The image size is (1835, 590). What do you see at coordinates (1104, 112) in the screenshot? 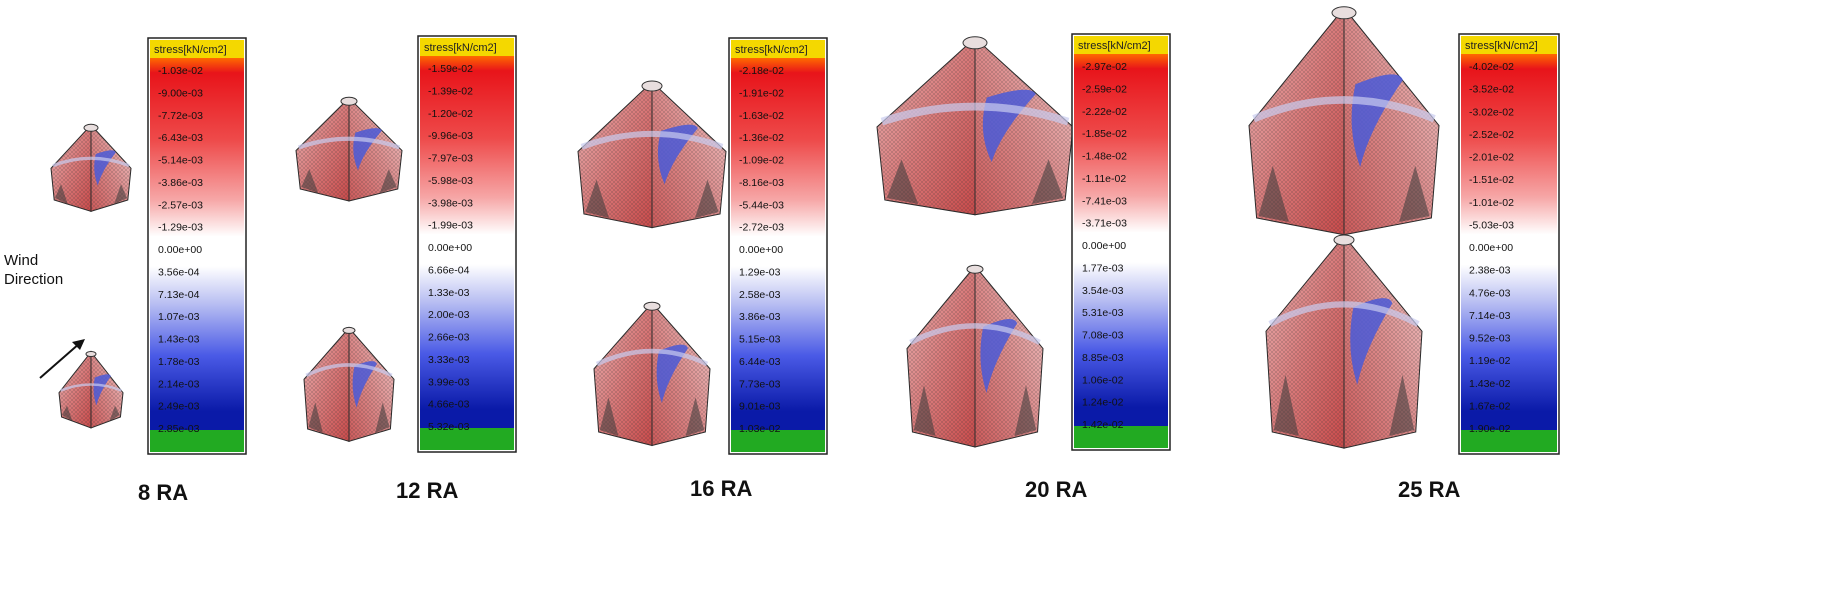
I see `scale-tick-label: -2.22e-02` at bounding box center [1104, 112].